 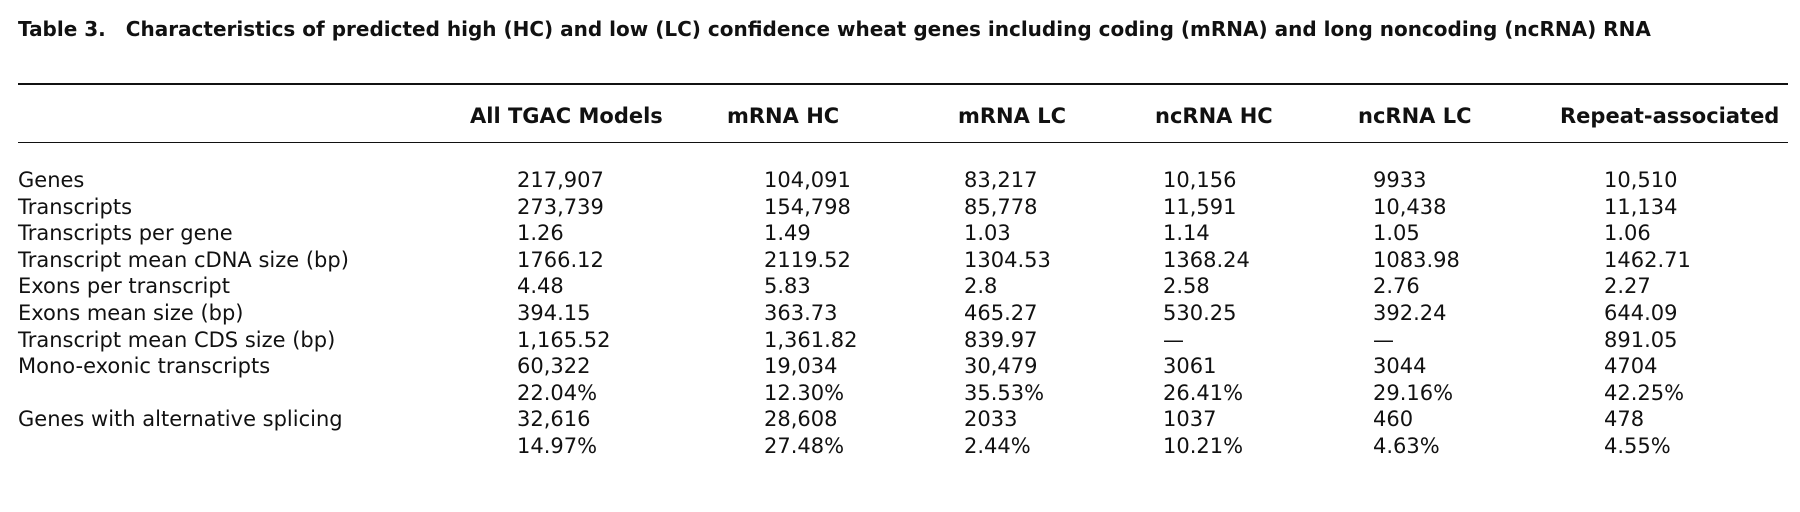 I want to click on table-cell: 10.21%, so click(x=1203, y=446).